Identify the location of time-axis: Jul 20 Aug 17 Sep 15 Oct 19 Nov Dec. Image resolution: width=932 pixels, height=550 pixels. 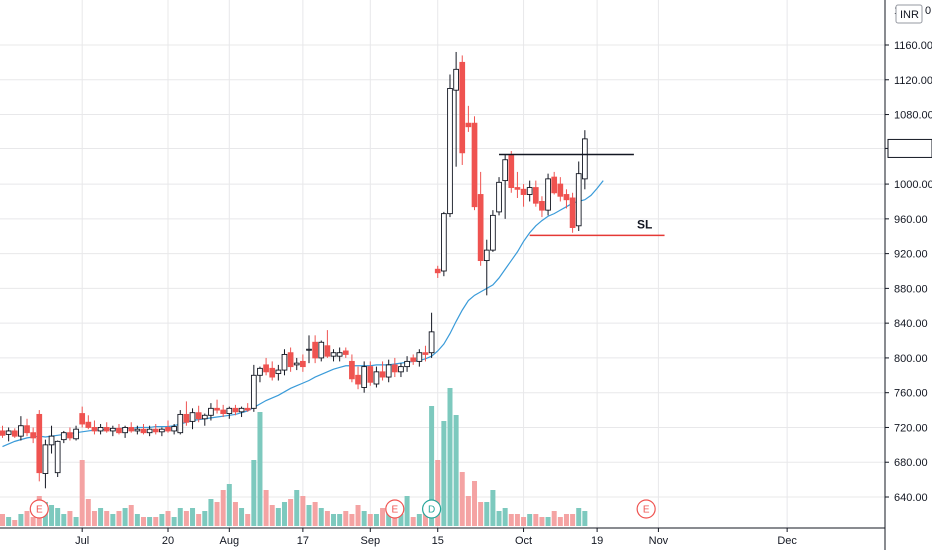
(442, 537).